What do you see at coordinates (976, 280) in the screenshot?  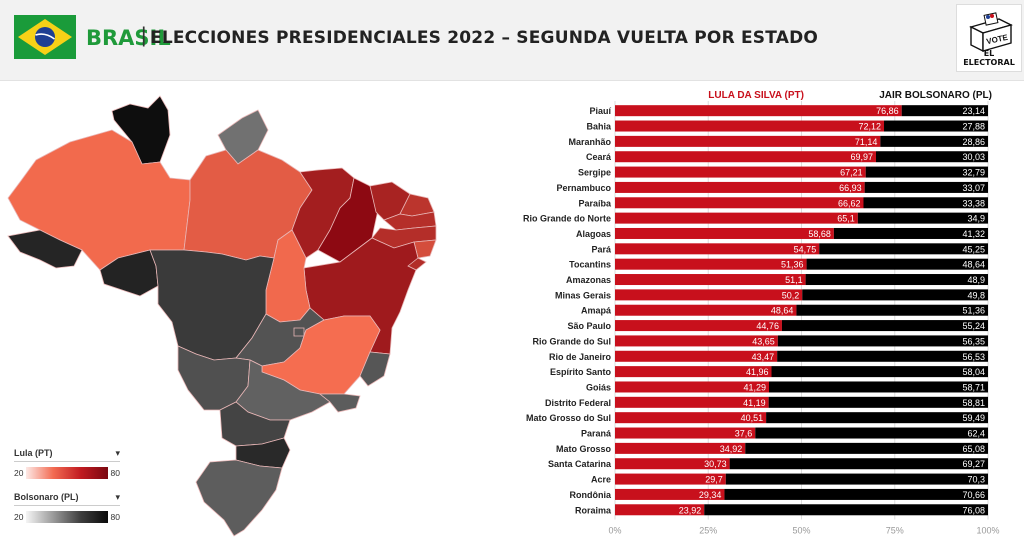 I see `data-label-bolsonaro: 48,9` at bounding box center [976, 280].